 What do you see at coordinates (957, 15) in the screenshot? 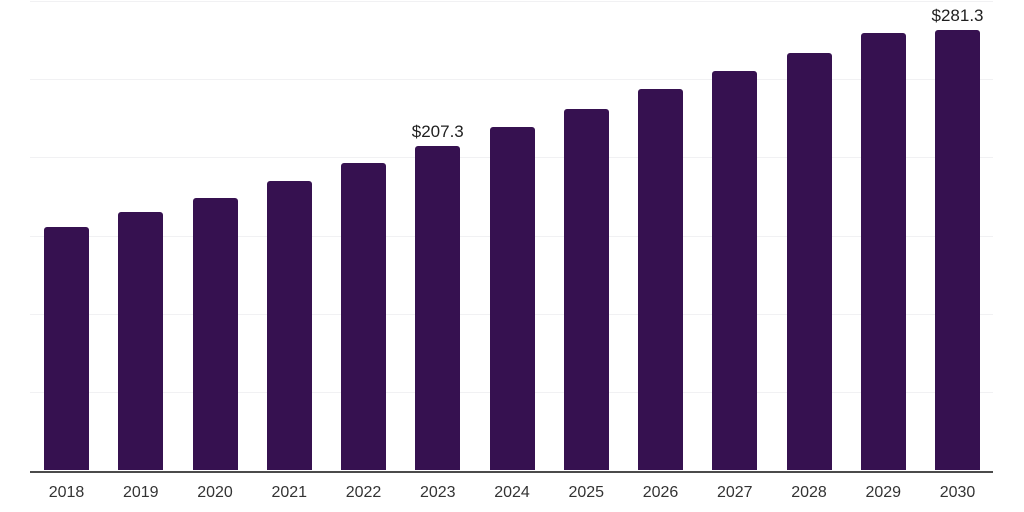
I see `data-label-2030: $281.3` at bounding box center [957, 15].